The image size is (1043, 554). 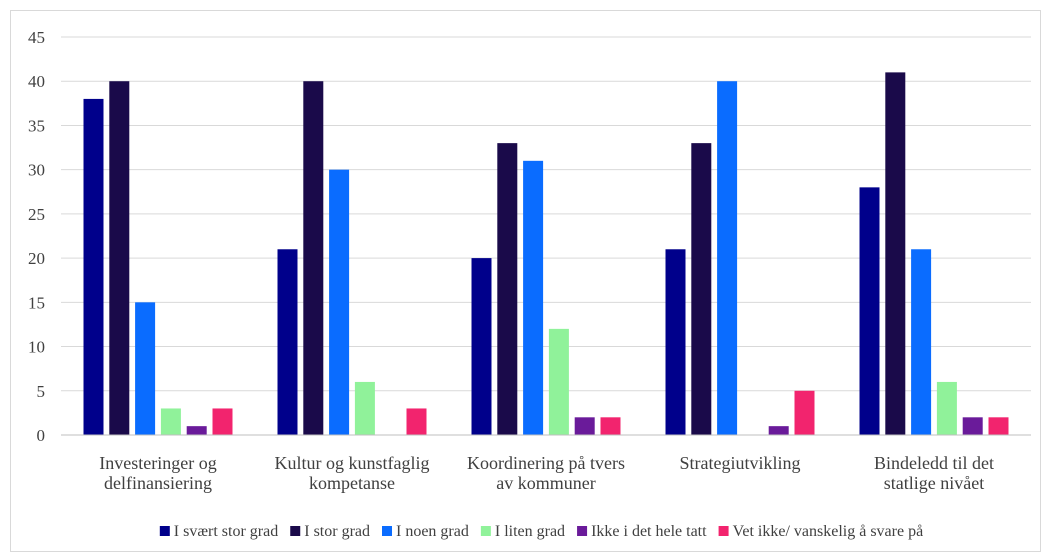 I want to click on x-category-label: kompetanse, so click(x=352, y=483).